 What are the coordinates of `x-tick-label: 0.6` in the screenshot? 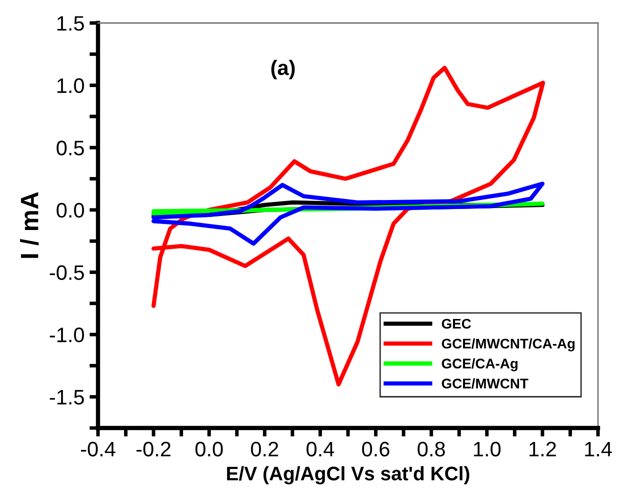 It's located at (376, 449).